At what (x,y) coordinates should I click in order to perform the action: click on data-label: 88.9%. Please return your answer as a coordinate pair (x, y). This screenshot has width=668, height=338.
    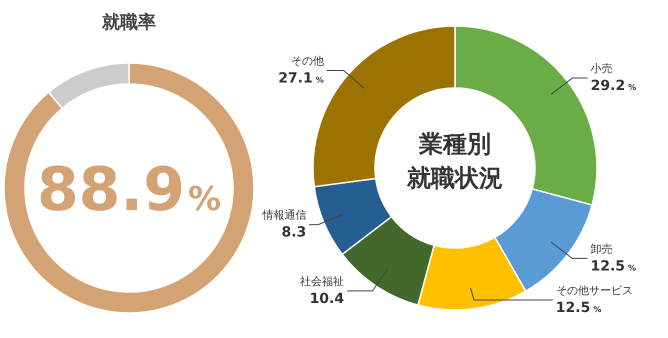
    Looking at the image, I should click on (129, 190).